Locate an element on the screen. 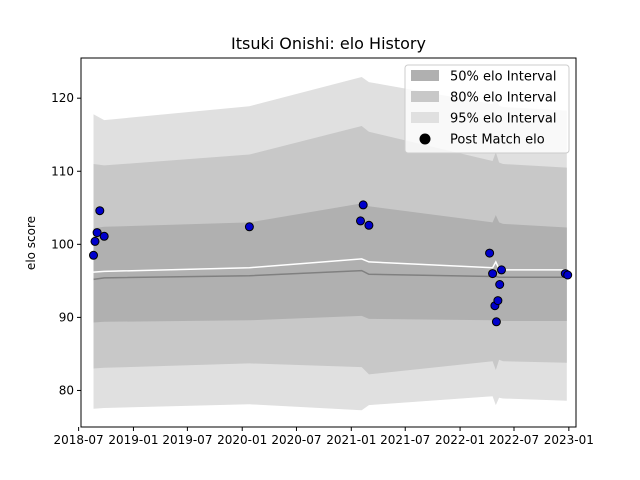  x-tick-label-4: 2020-07 is located at coordinates (296, 440).